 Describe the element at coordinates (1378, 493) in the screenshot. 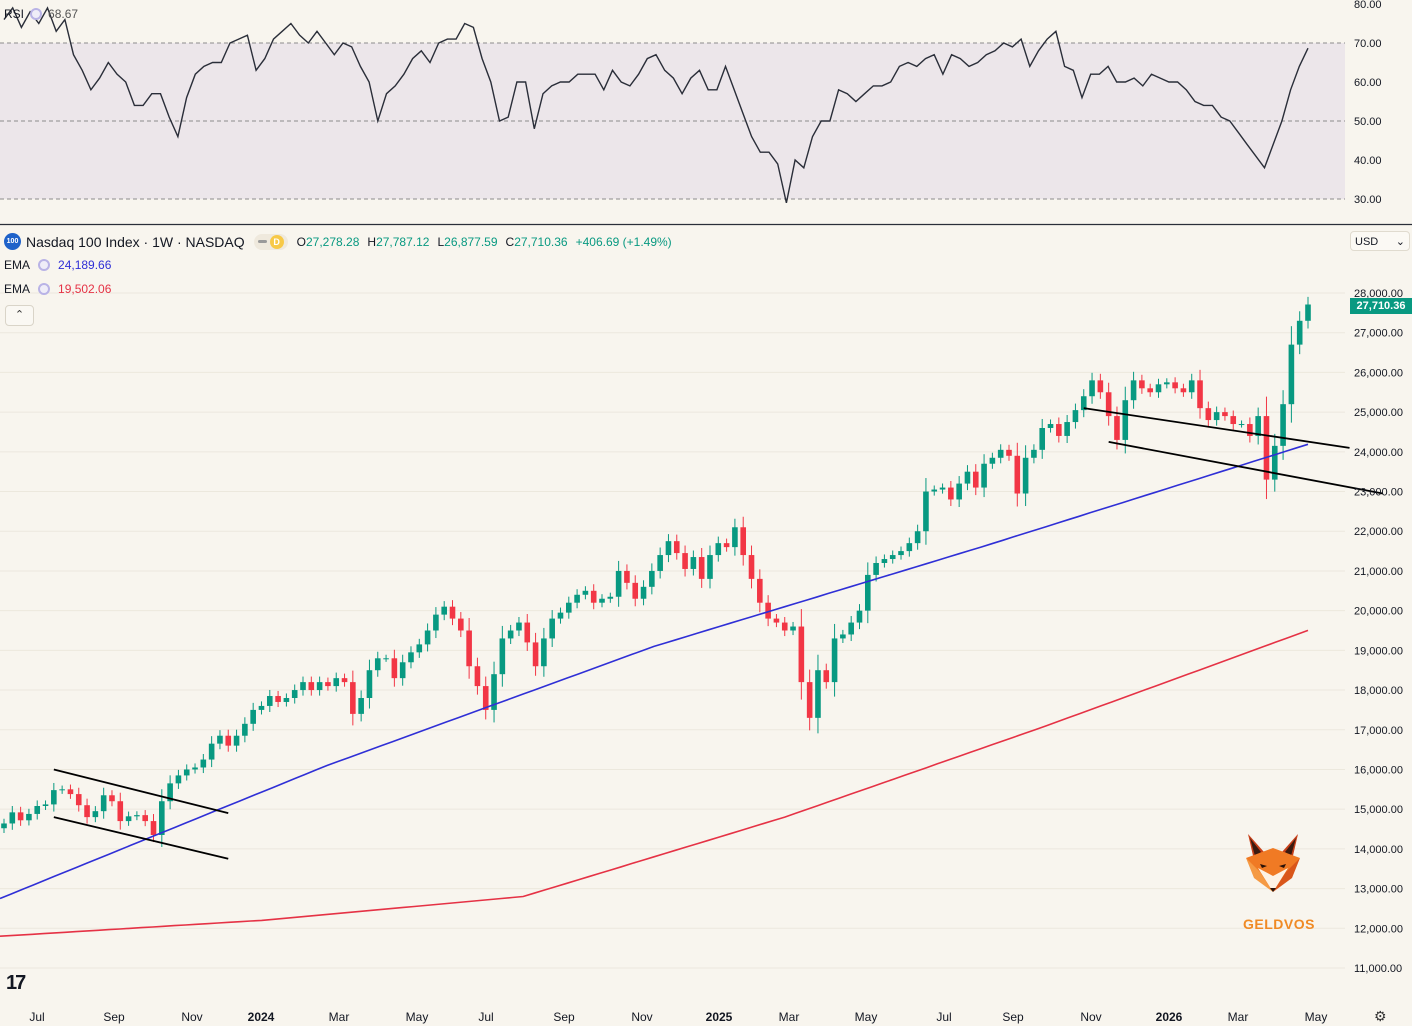

I see `price-tick-label: 23,000.00` at that location.